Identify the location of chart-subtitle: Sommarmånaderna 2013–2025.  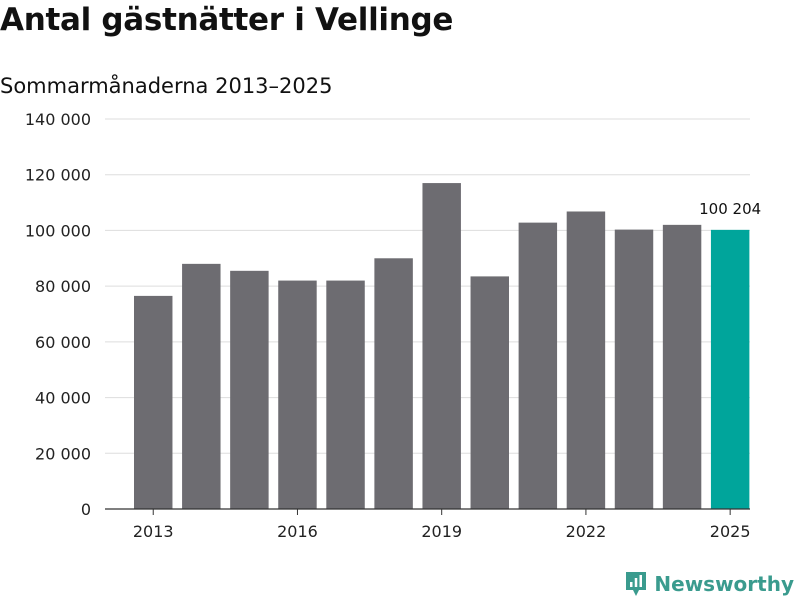
(166, 86).